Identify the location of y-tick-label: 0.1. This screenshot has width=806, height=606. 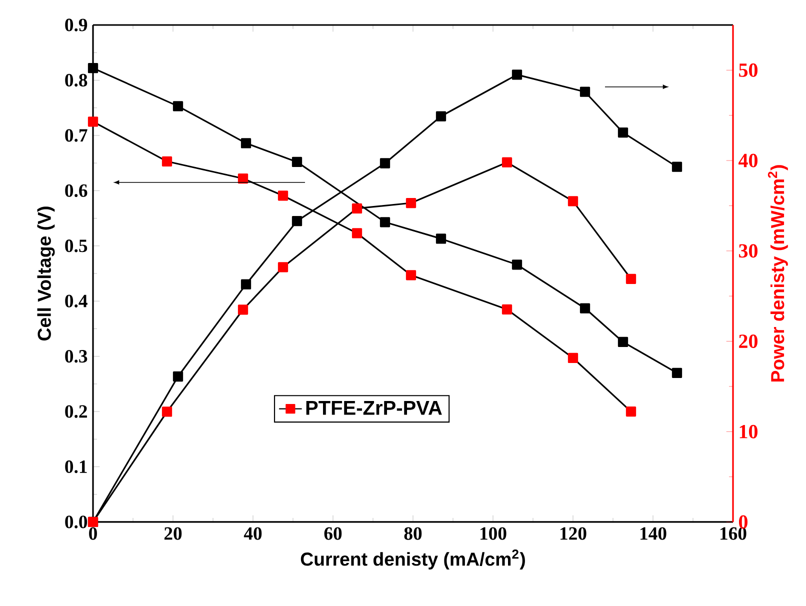
(76, 467).